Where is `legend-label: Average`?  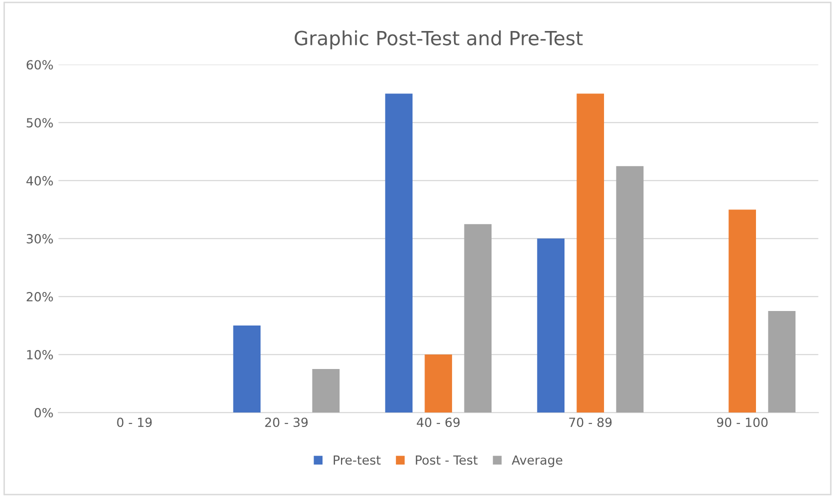
legend-label: Average is located at coordinates (537, 461).